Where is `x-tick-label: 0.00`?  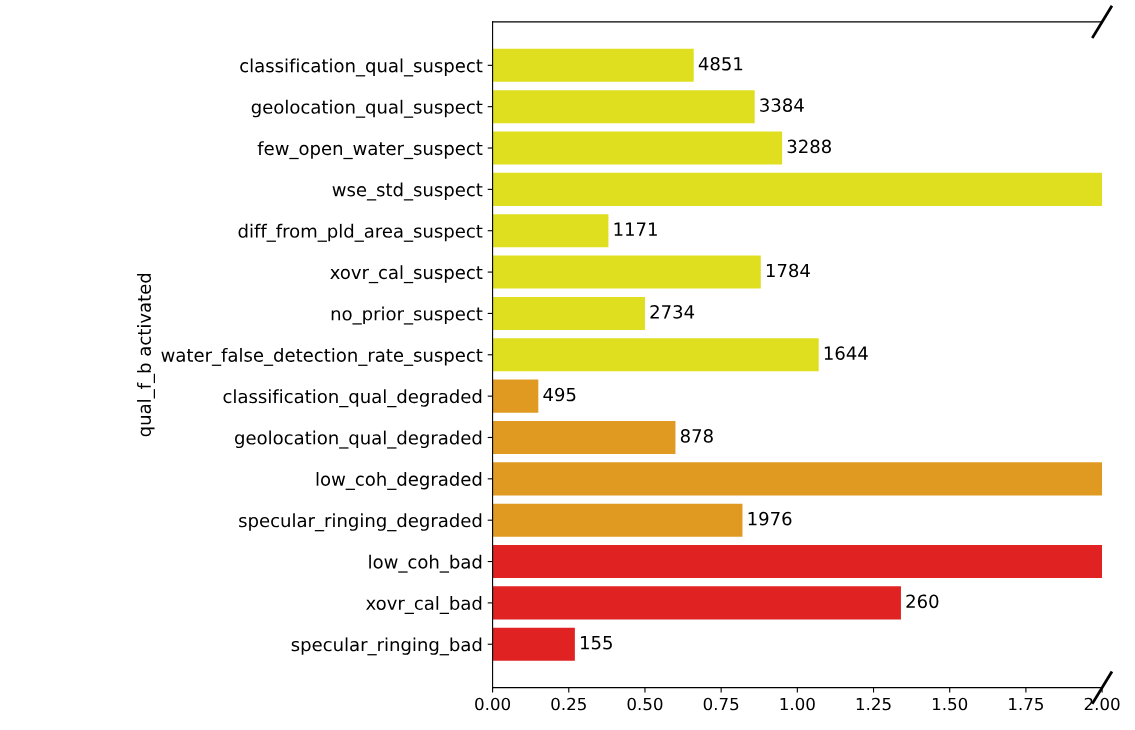 x-tick-label: 0.00 is located at coordinates (493, 704).